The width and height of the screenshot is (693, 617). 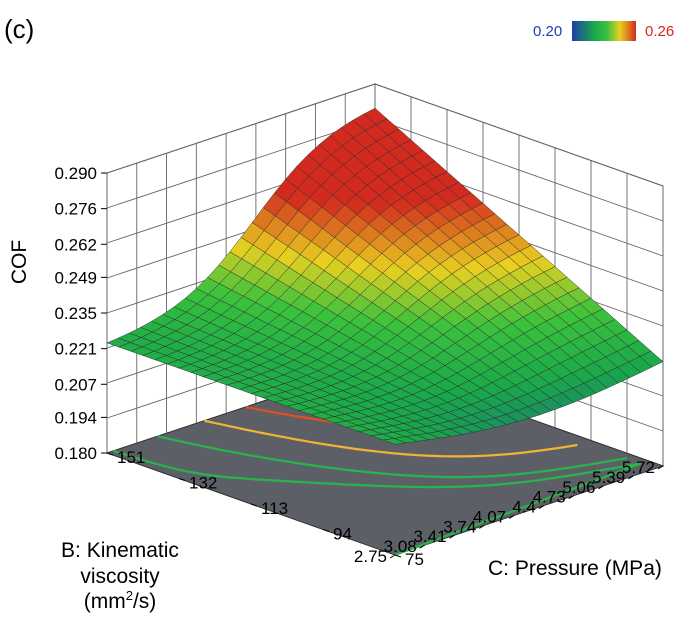 What do you see at coordinates (549, 497) in the screenshot?
I see `b-tick-label: 4.73` at bounding box center [549, 497].